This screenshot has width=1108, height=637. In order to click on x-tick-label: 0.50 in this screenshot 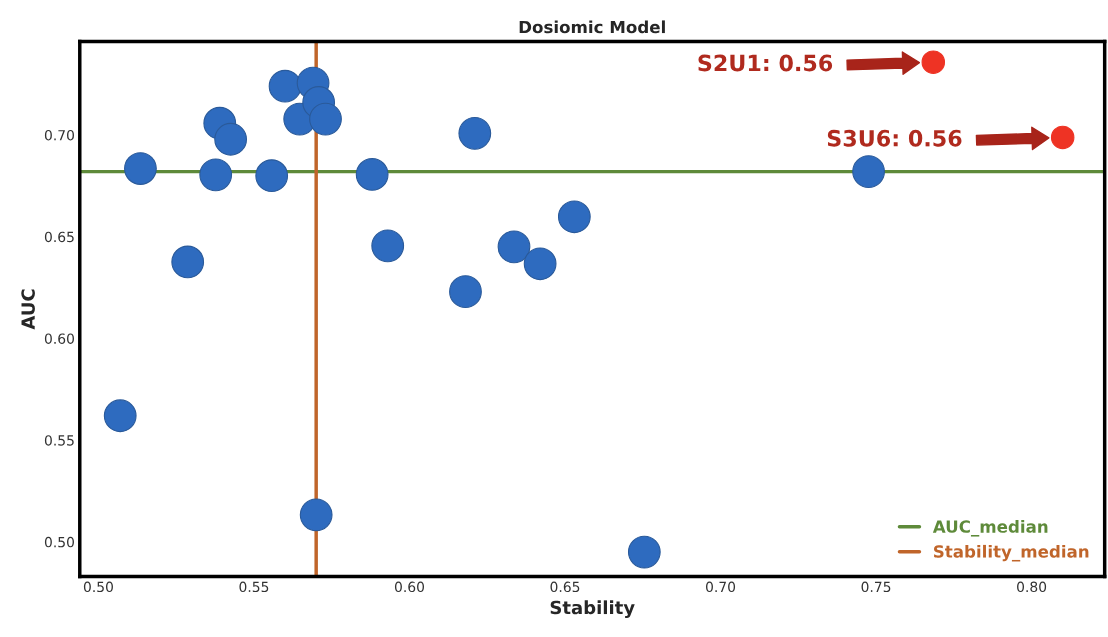, I will do `click(98, 587)`.